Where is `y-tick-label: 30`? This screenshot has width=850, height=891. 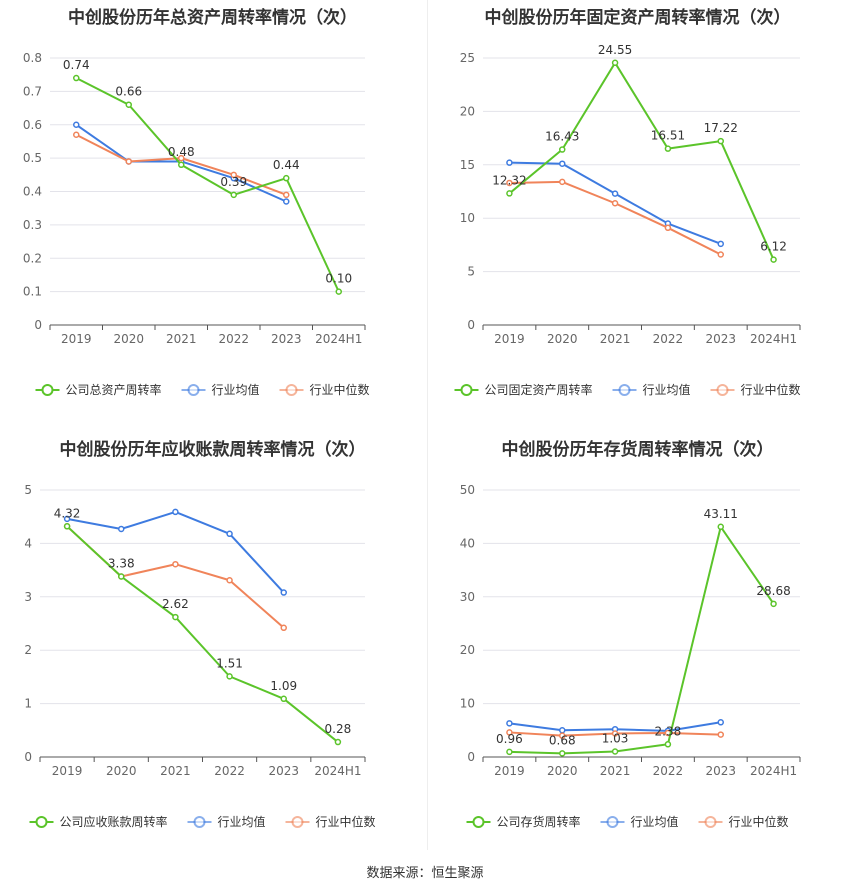
y-tick-label: 30 is located at coordinates (467, 597).